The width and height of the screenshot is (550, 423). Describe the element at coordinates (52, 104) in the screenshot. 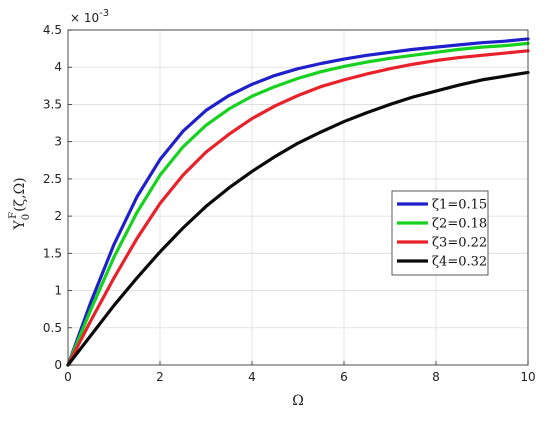

I see `y-tick-label: 3.5` at that location.